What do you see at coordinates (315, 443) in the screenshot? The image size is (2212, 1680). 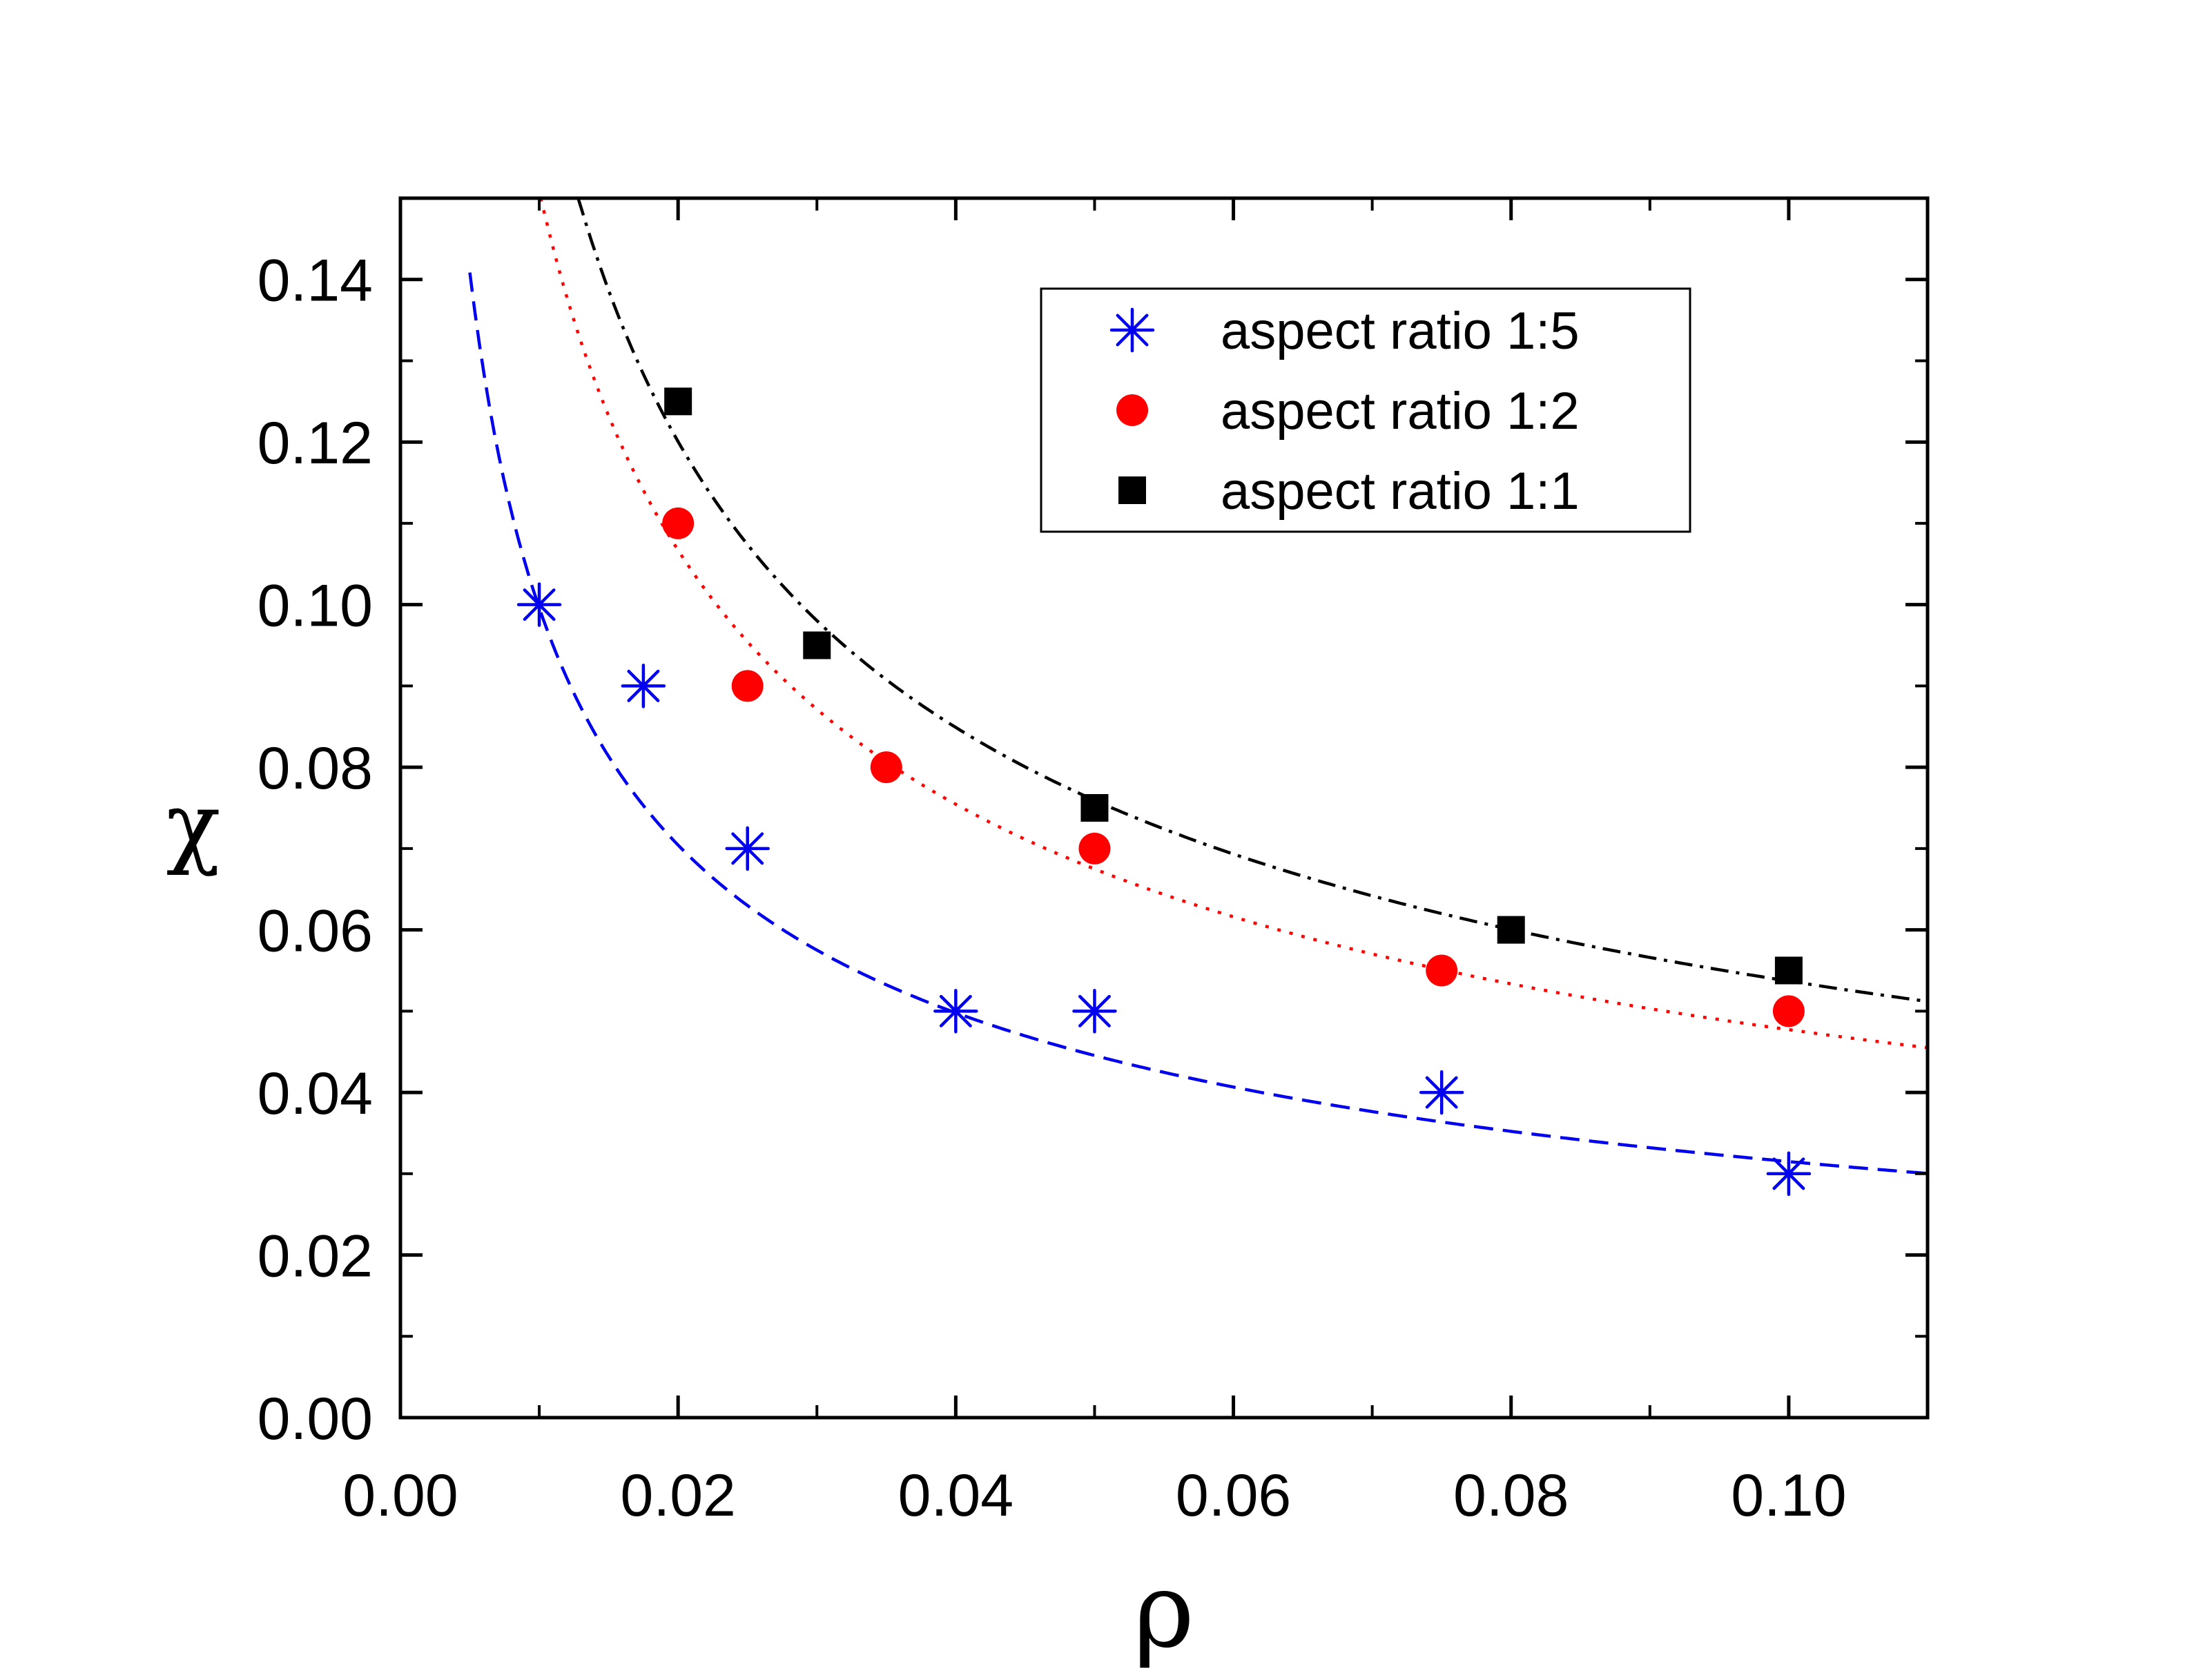 I see `y-tick-label: 0.12` at bounding box center [315, 443].